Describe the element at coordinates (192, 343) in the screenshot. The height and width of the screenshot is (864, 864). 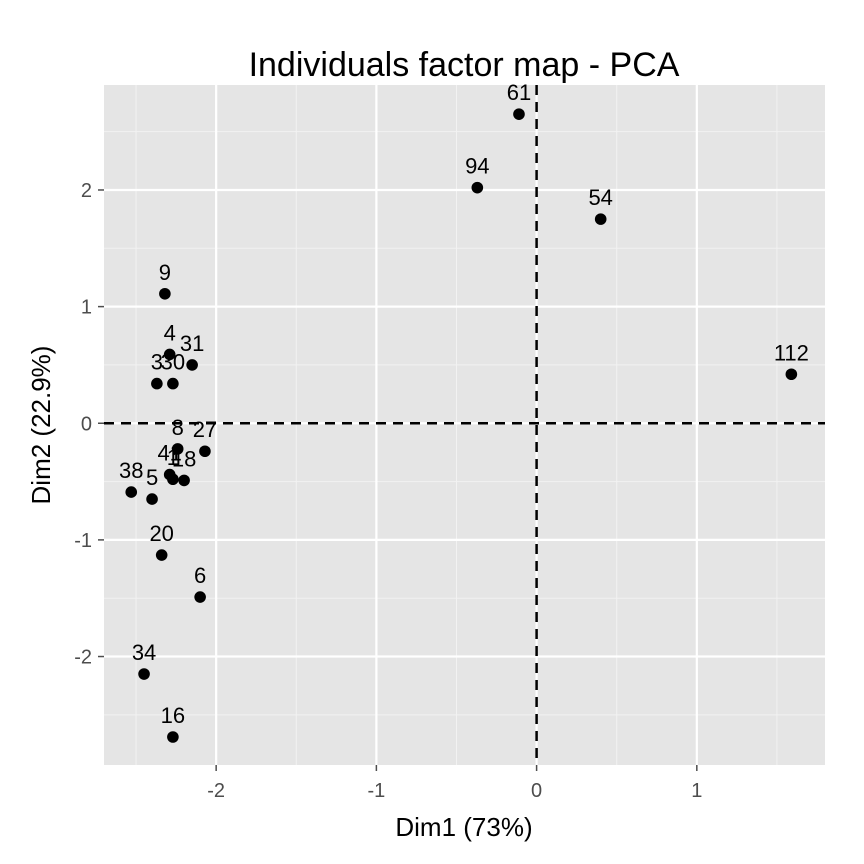
I see `point-label: 31` at that location.